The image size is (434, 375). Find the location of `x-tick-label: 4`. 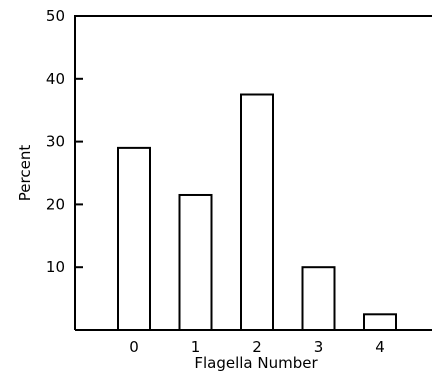

x-tick-label: 4 is located at coordinates (380, 347).